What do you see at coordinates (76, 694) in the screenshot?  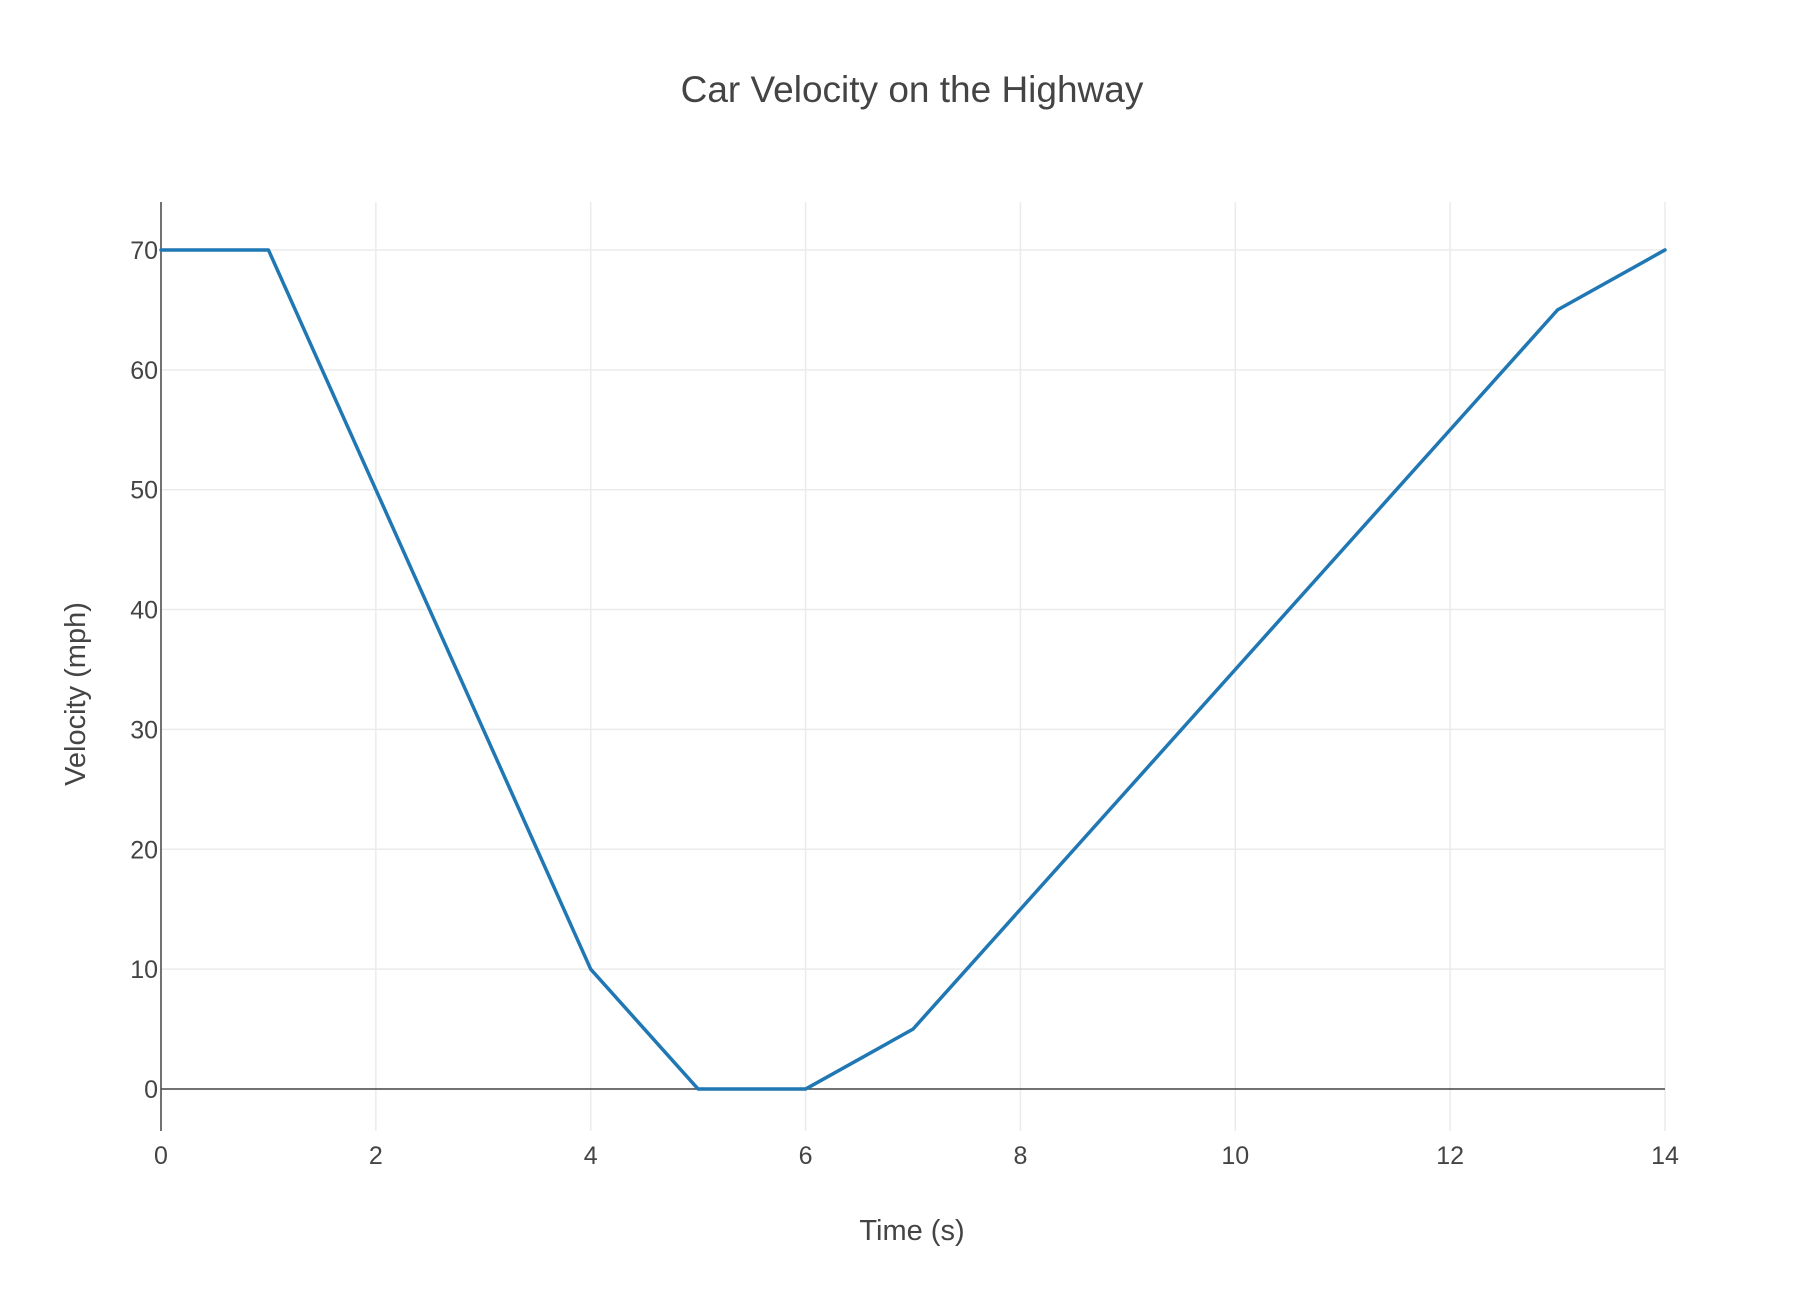 I see `y-axis-title: Velocity (mph)` at bounding box center [76, 694].